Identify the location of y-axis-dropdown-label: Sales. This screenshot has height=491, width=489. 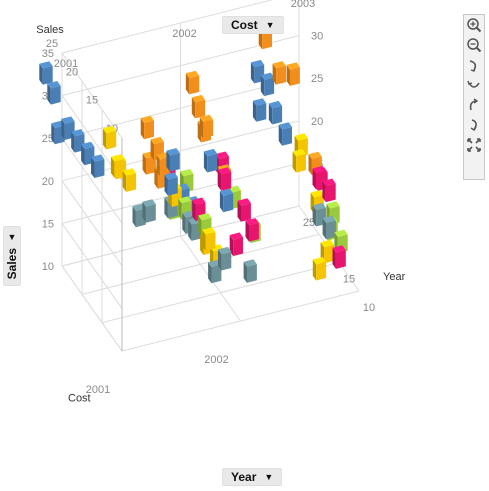
(12, 264).